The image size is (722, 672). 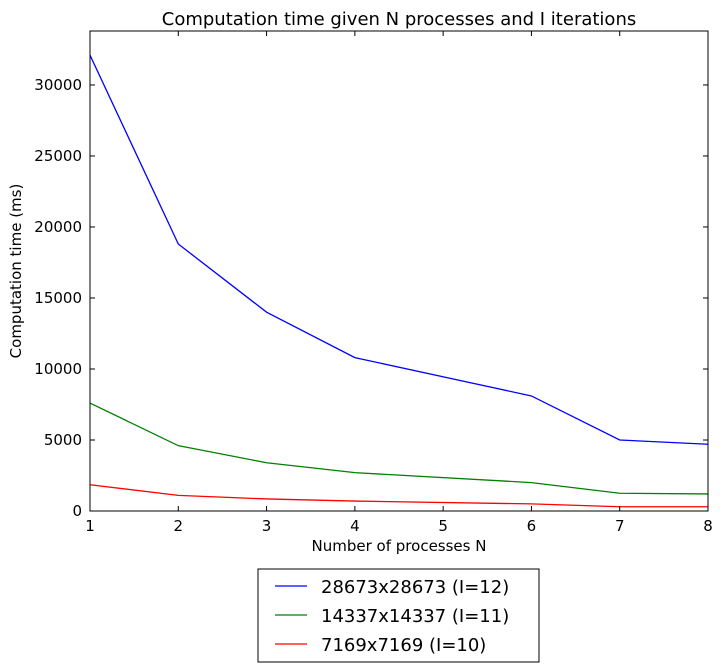 What do you see at coordinates (58, 369) in the screenshot?
I see `y-tick-label: 10000` at bounding box center [58, 369].